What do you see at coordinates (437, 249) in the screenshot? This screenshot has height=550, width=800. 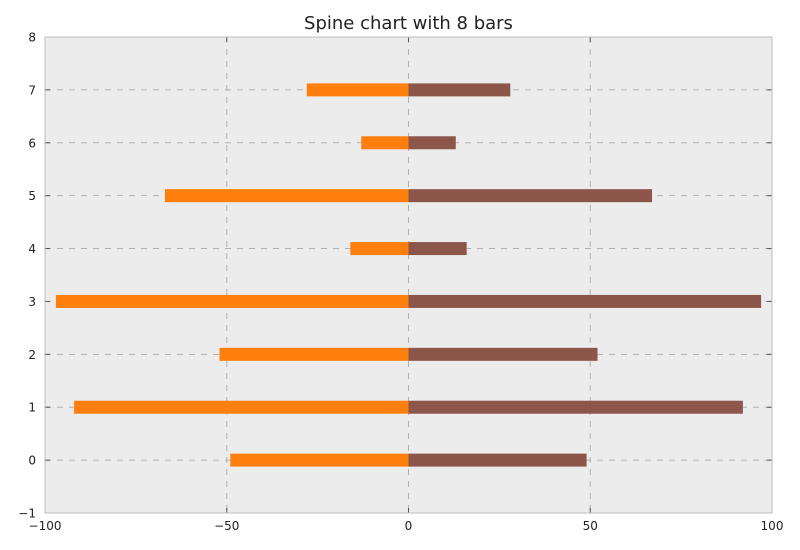 I see `bar-series1-cat4` at bounding box center [437, 249].